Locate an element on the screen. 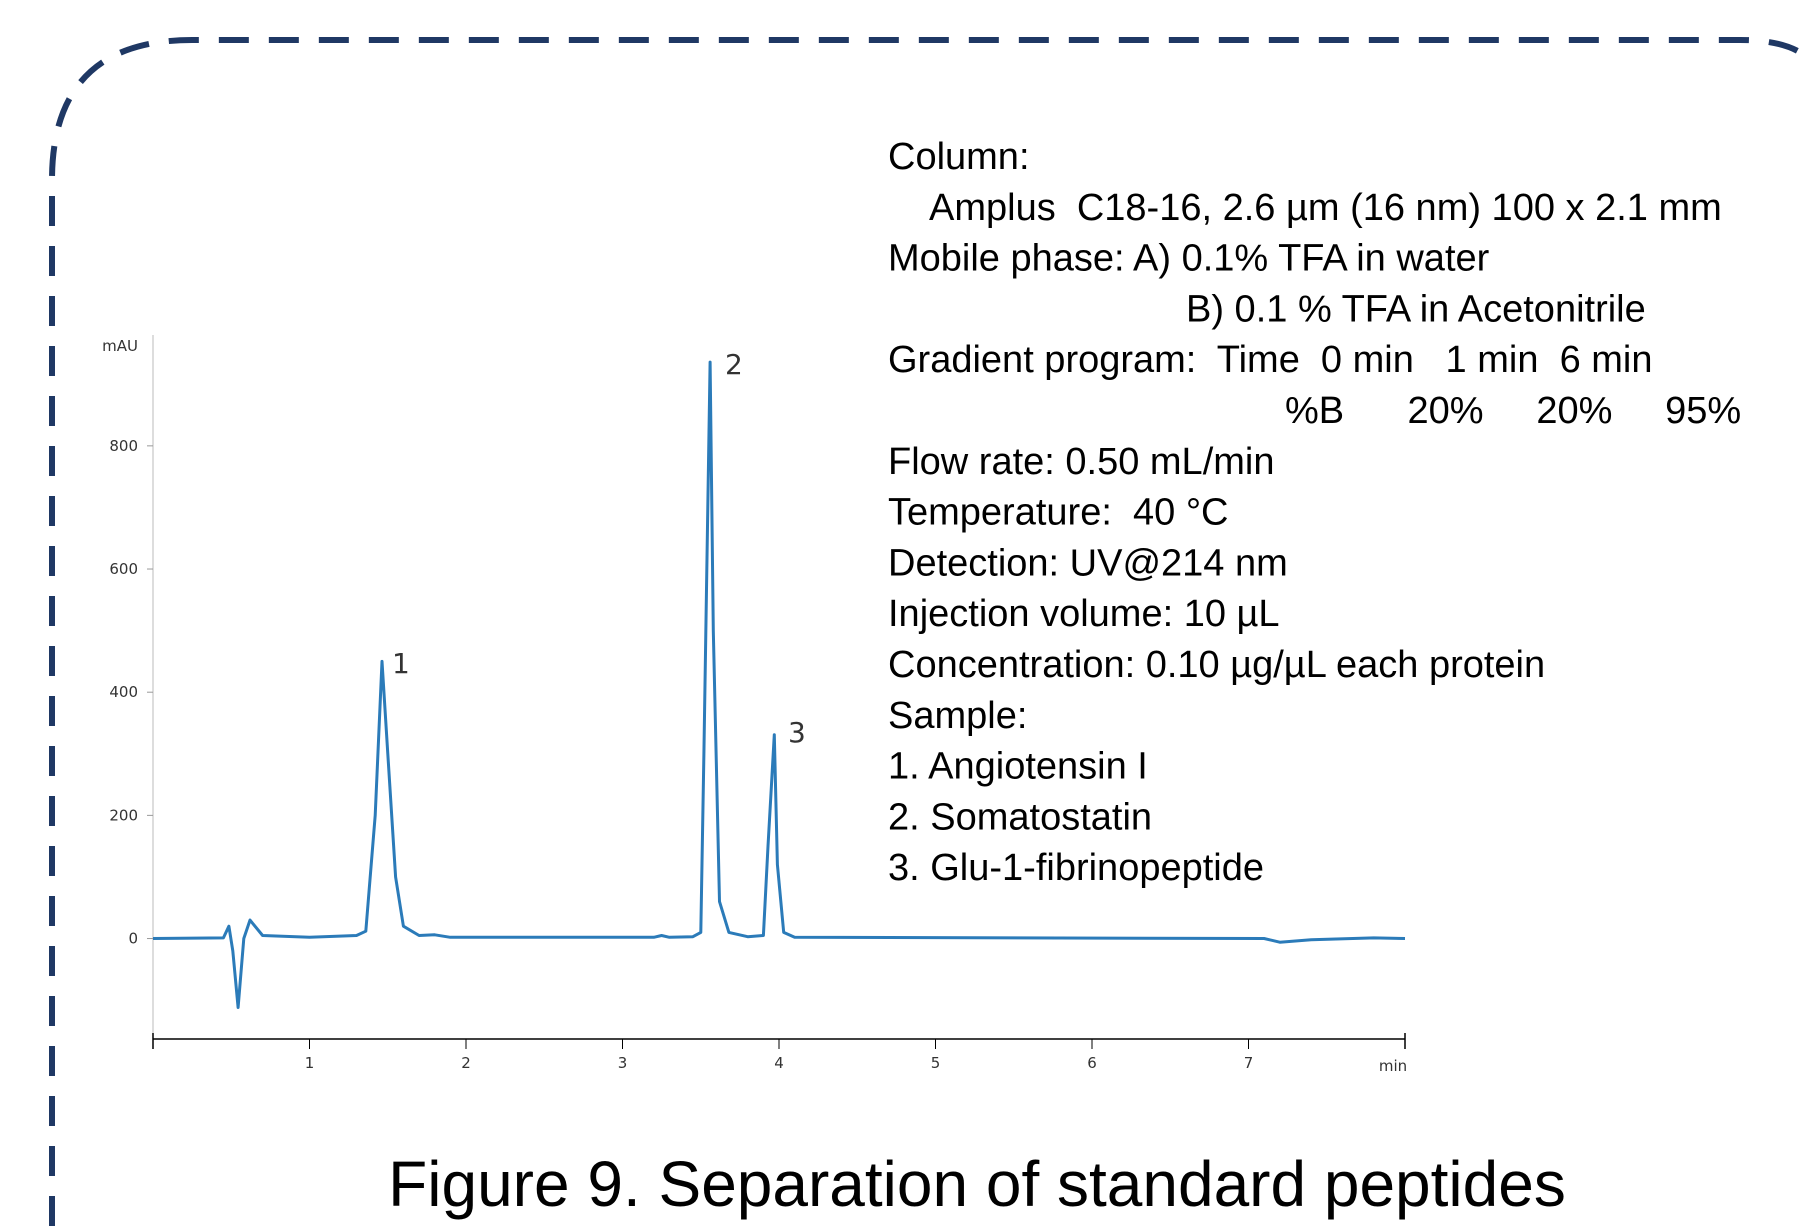 This screenshot has width=1801, height=1226. y-tick-label: 800 is located at coordinates (123, 446).